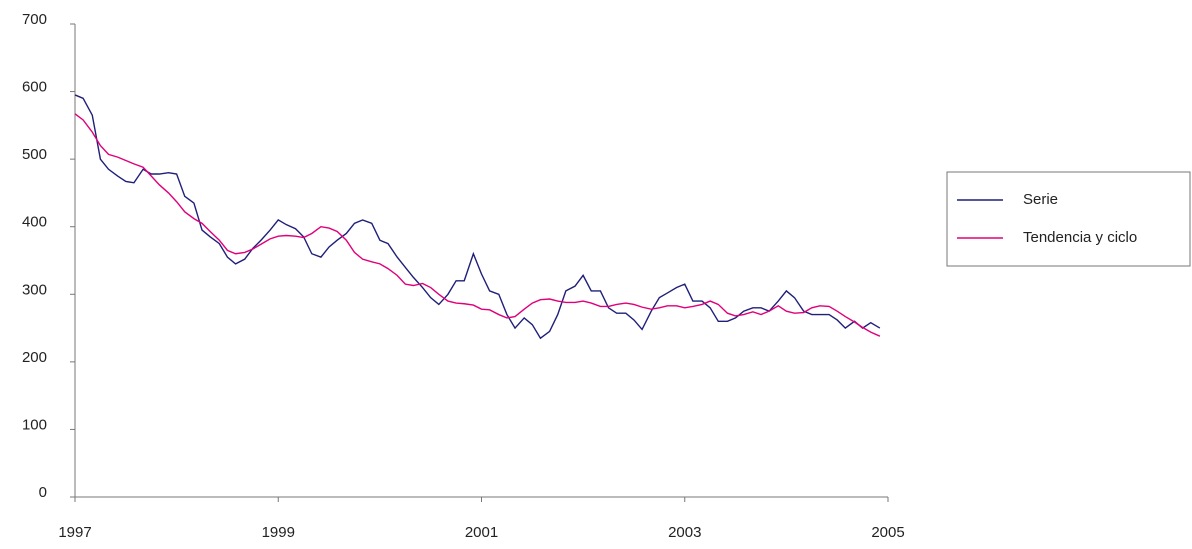  What do you see at coordinates (481, 532) in the screenshot?
I see `x-tick-label: 2001` at bounding box center [481, 532].